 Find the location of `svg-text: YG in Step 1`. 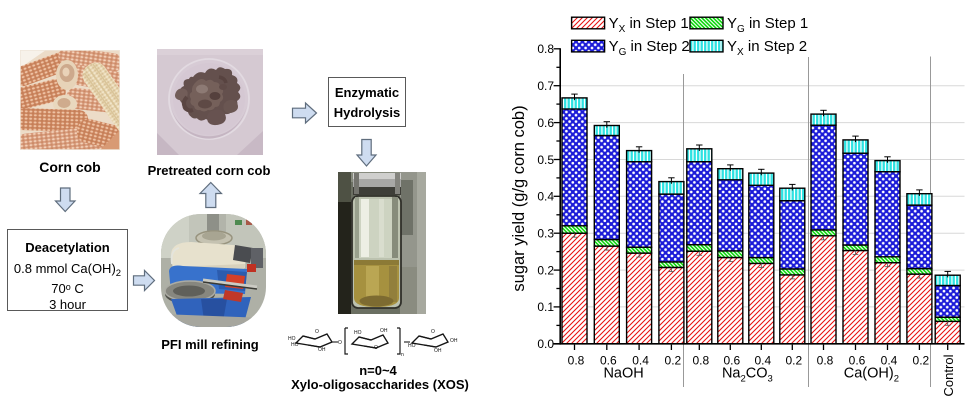

svg-text: YG in Step 1 is located at coordinates (767, 25).